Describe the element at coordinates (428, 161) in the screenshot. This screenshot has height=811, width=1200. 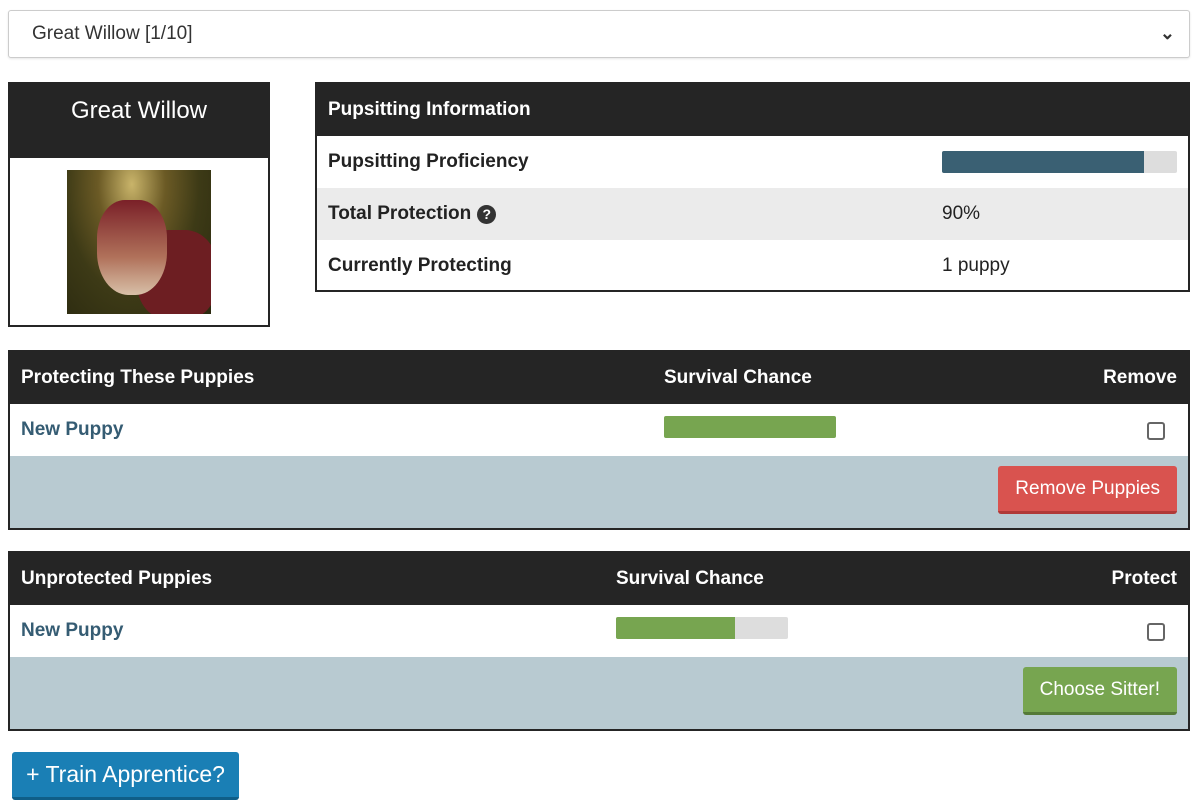
I see `info-label: Pupsitting Proficiency` at that location.